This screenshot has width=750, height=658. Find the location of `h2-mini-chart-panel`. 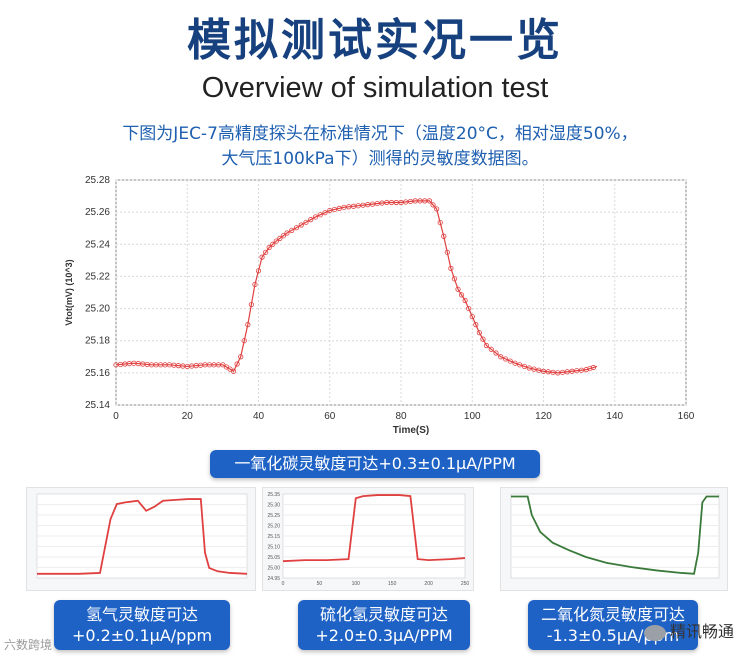

h2-mini-chart-panel is located at coordinates (141, 539).